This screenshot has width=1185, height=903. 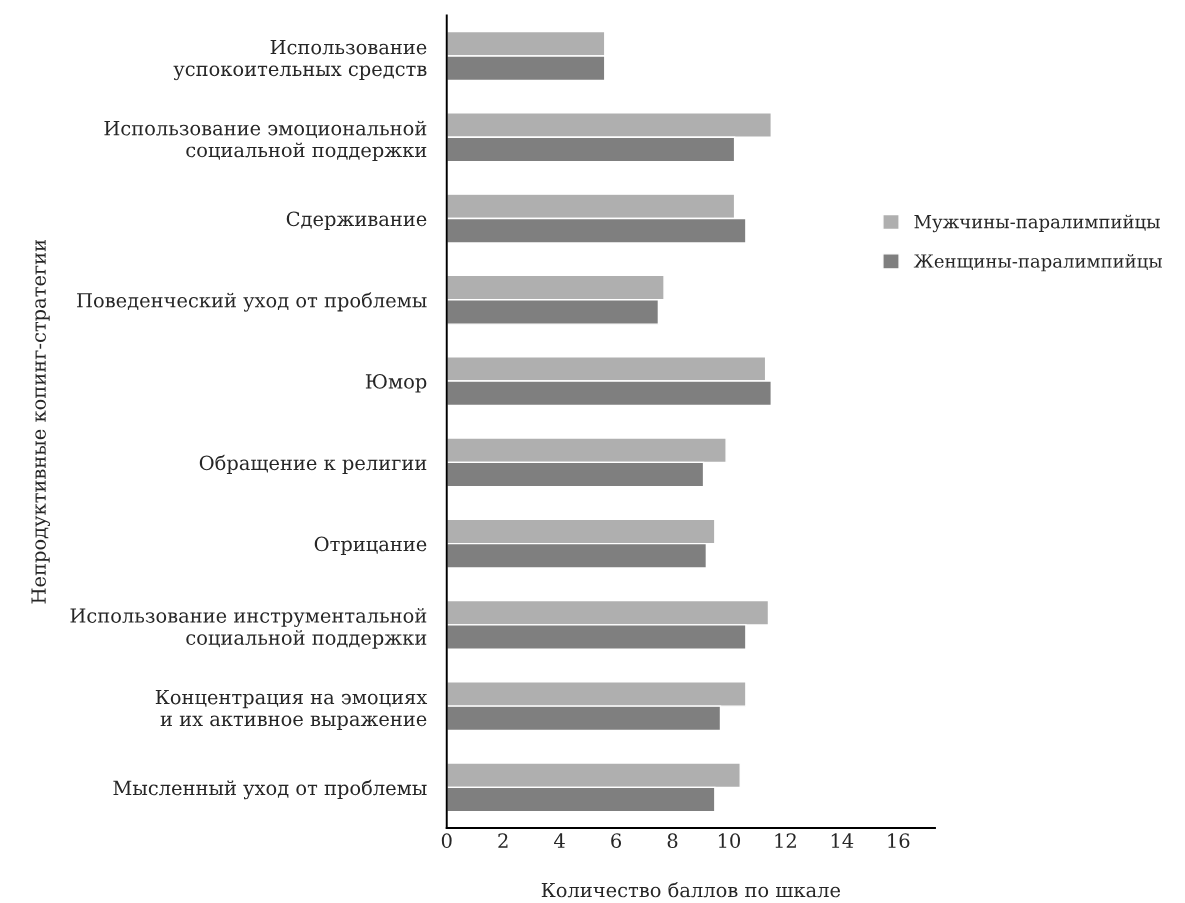 What do you see at coordinates (729, 840) in the screenshot?
I see `x-tick-label: 10` at bounding box center [729, 840].